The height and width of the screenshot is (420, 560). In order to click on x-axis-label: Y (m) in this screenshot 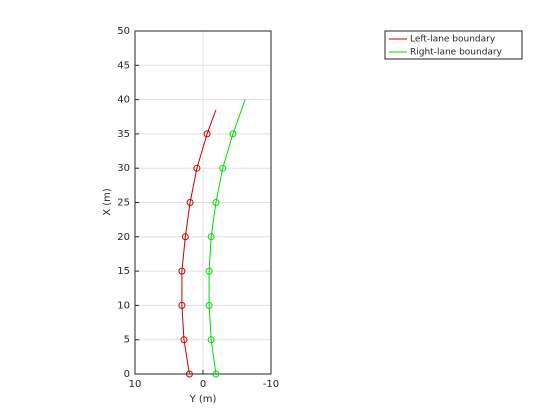, I will do `click(203, 399)`.